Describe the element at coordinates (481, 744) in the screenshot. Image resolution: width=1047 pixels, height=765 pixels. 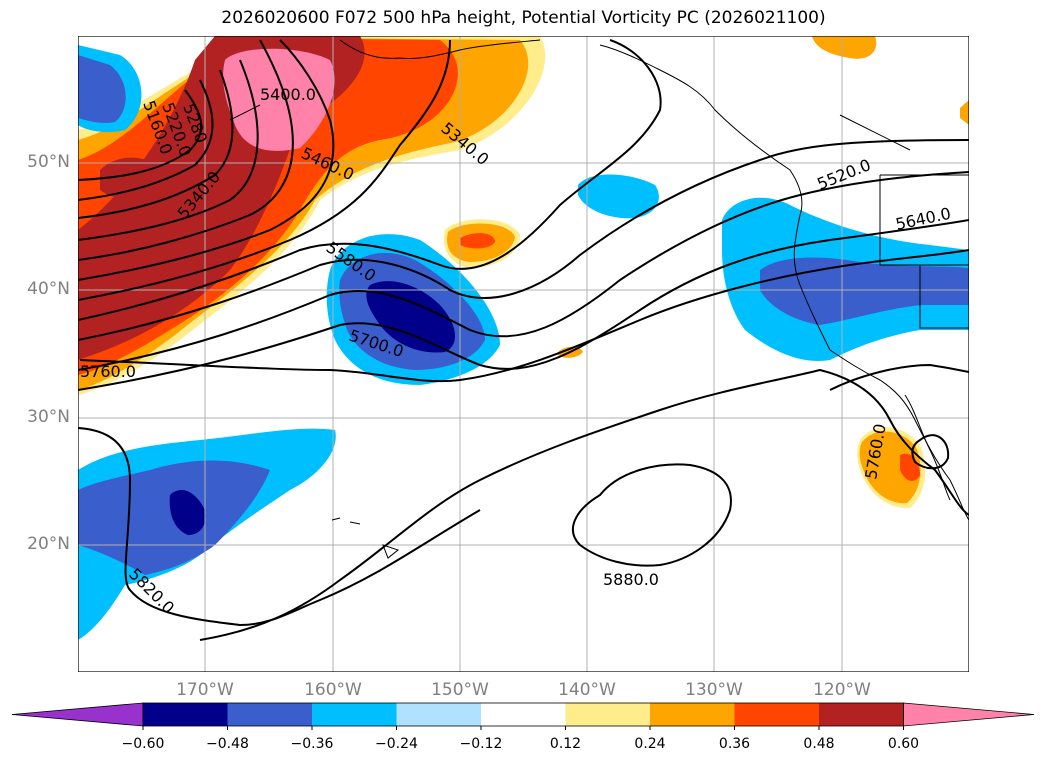
I see `colorbar-tick-label: −0.12` at that location.